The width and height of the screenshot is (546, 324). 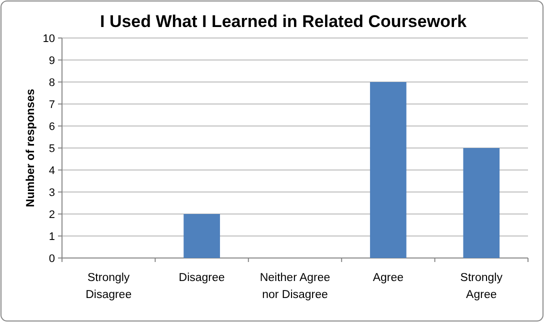 I want to click on y-tick-label: 6, so click(x=51, y=126).